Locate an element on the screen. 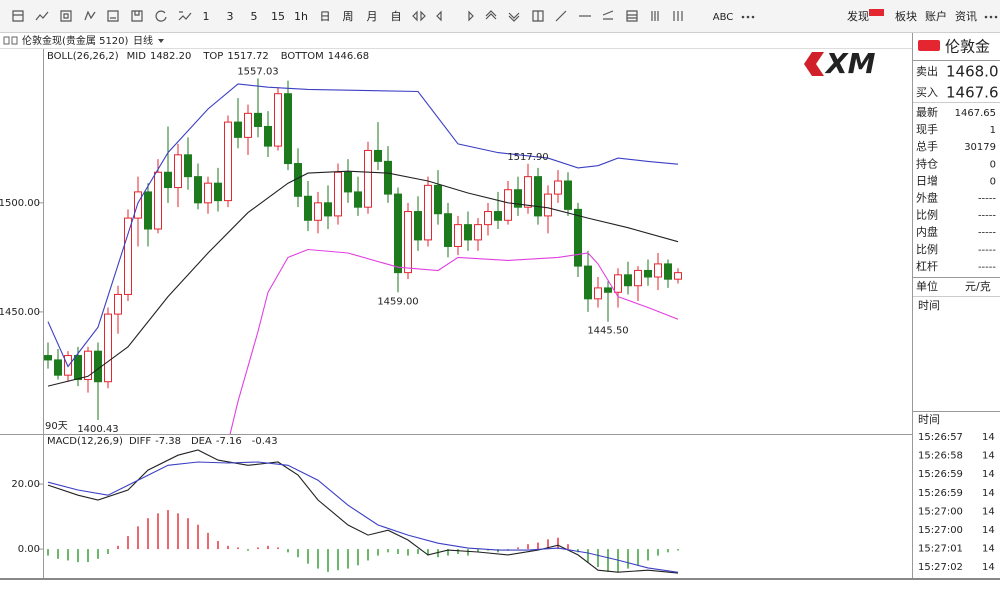 This screenshot has width=1000, height=592. range-label: 90天 is located at coordinates (56, 426).